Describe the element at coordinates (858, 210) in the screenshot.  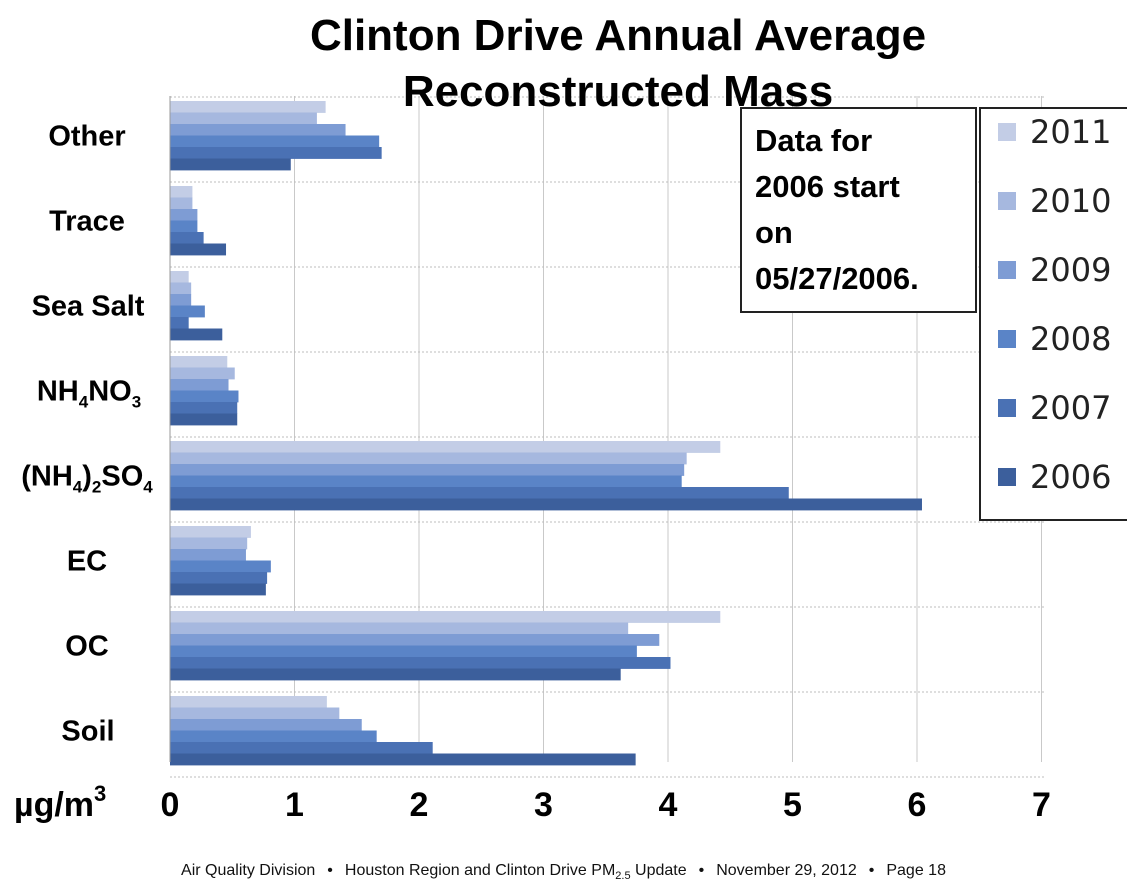
I see `annotation-box: Data for 2006 start on 05/27/2006.` at that location.